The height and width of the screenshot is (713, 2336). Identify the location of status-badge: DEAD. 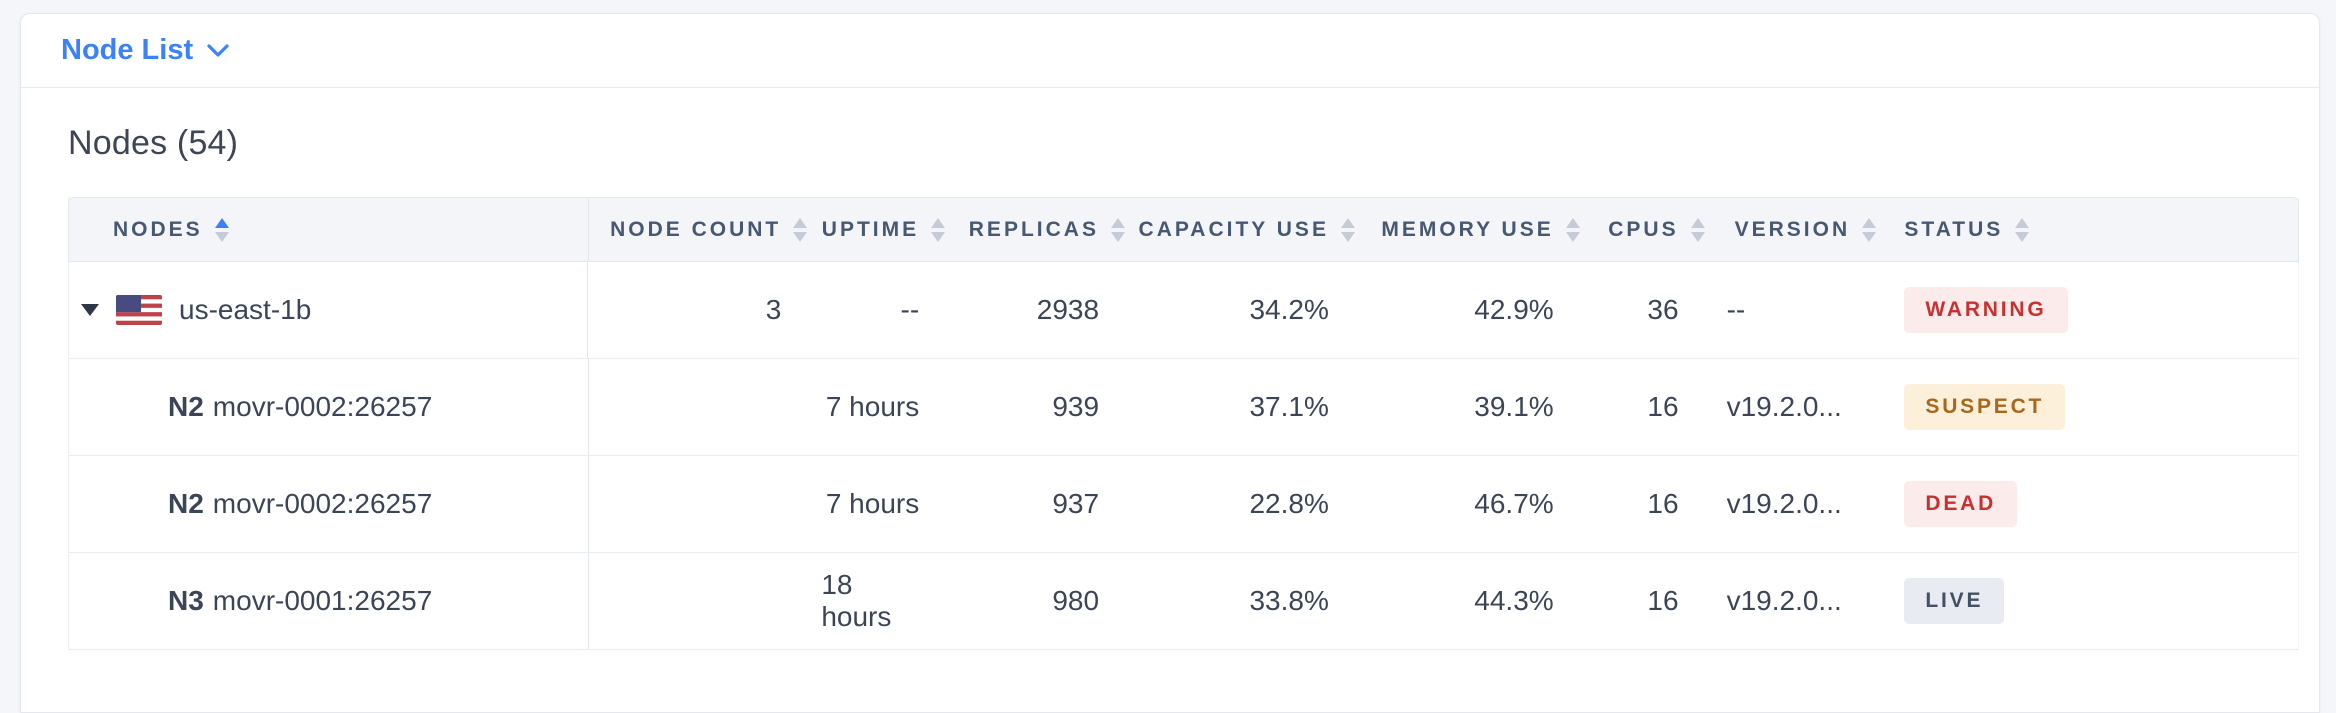
(1961, 504).